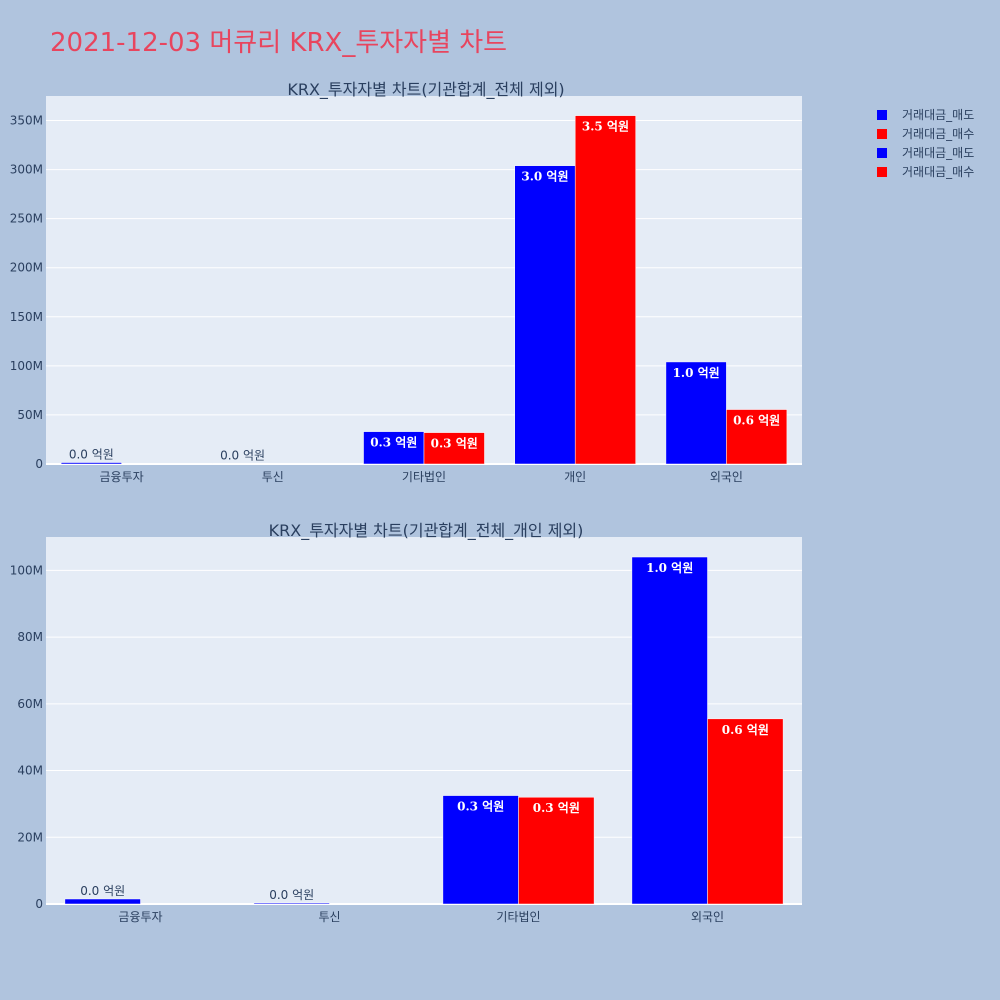 This screenshot has height=1000, width=1000. Describe the element at coordinates (279, 43) in the screenshot. I see `page-title: 2021-12-03 머큐리 KRX_투자자별 차트` at that location.